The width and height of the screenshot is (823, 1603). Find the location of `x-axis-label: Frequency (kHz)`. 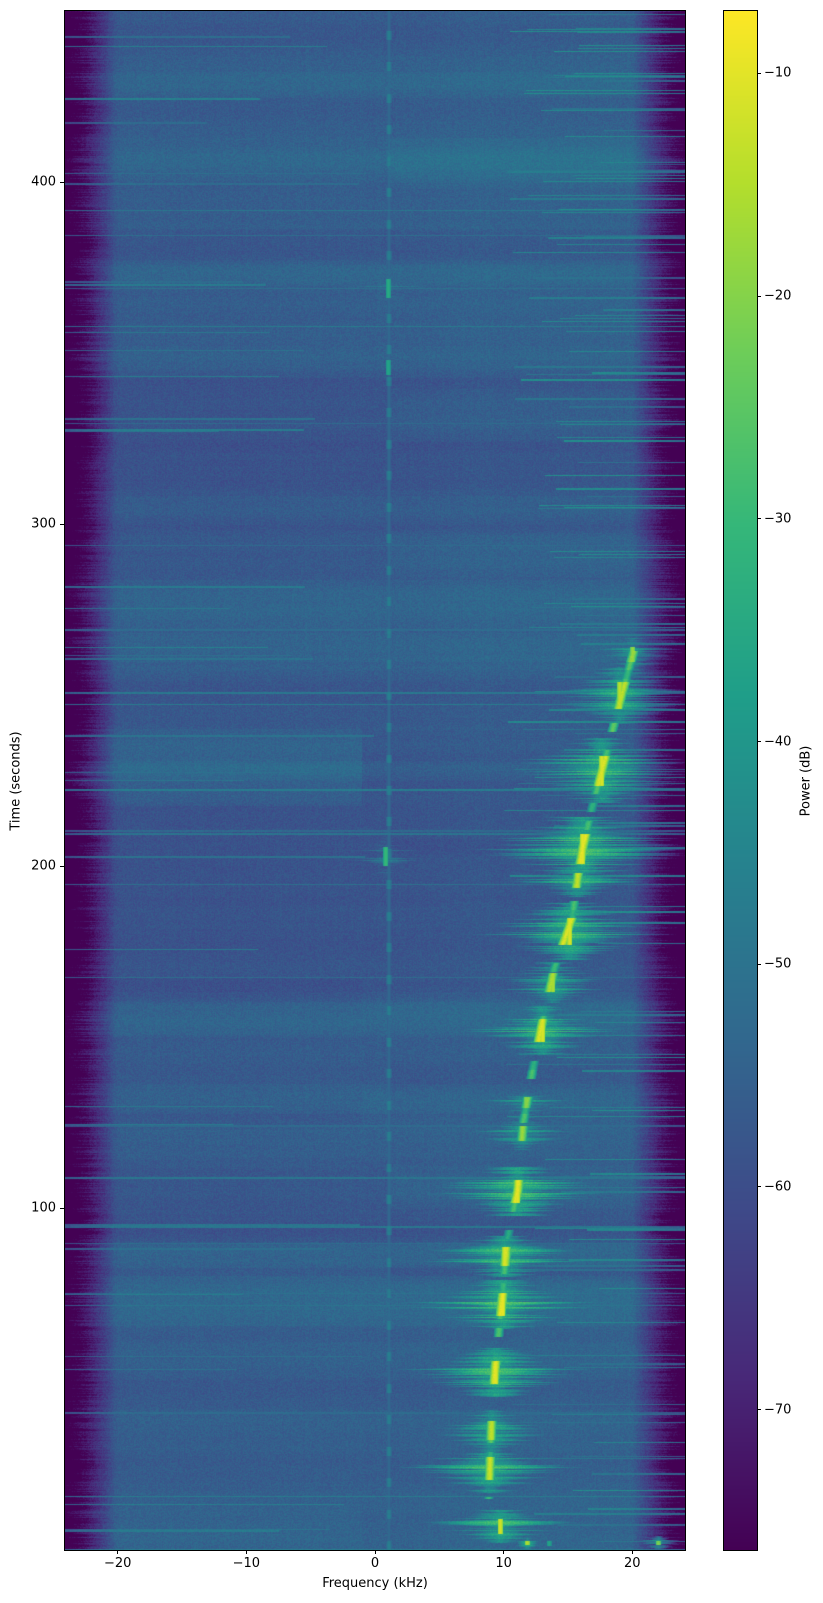

x-axis-label: Frequency (kHz) is located at coordinates (375, 1583).